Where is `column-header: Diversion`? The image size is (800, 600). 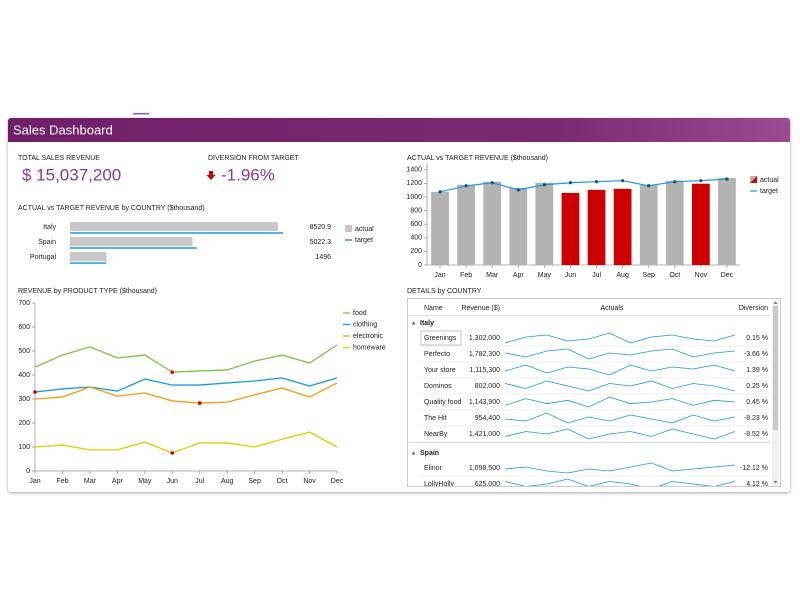
column-header: Diversion is located at coordinates (753, 308).